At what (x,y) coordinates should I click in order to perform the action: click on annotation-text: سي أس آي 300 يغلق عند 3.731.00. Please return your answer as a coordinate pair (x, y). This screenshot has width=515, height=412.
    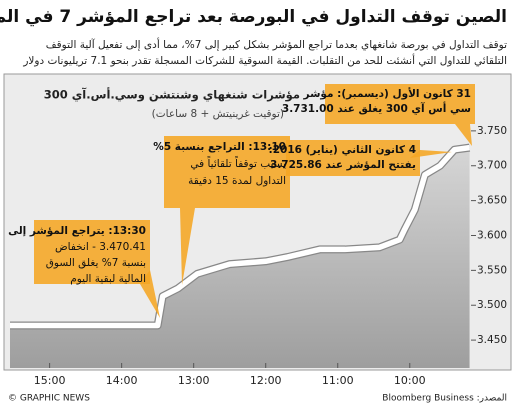
    Looking at the image, I should click on (376, 108).